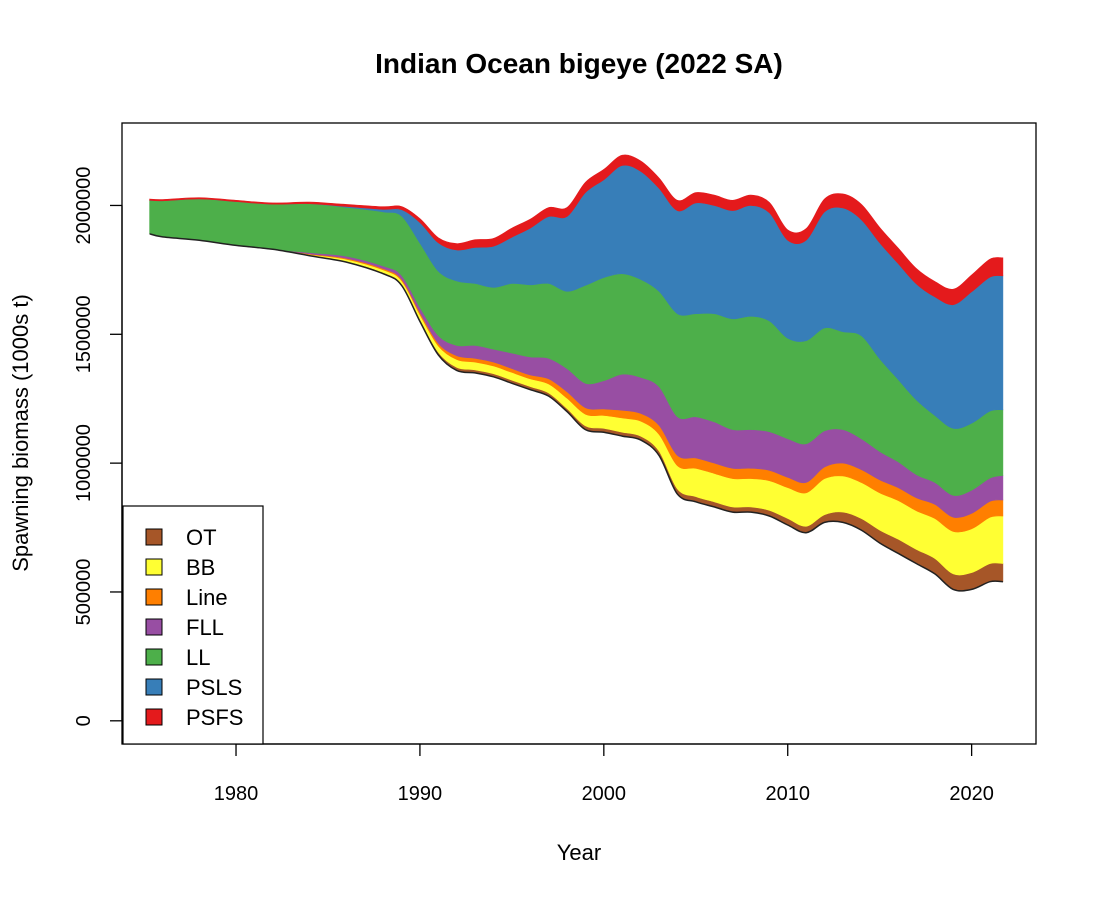 This screenshot has width=1100, height=900. Describe the element at coordinates (201, 537) in the screenshot. I see `legend-label-ot: OT` at that location.